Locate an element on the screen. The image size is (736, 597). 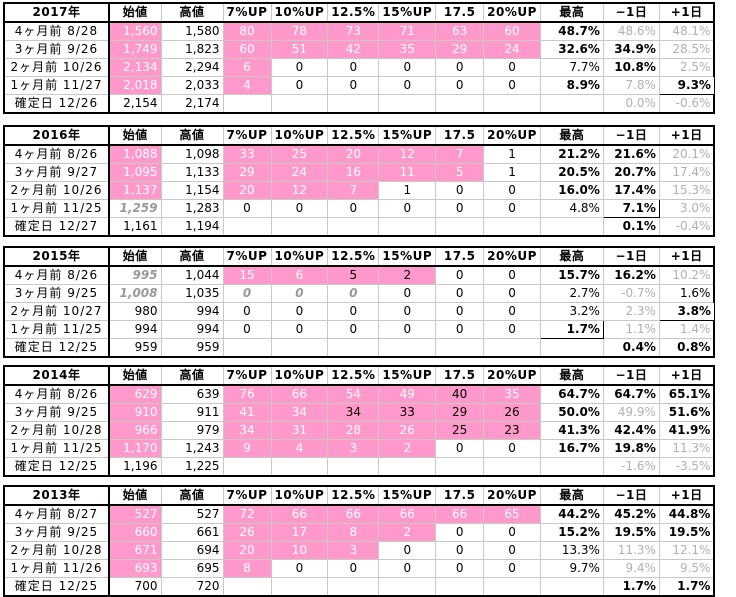
minus1-pct: 48.6% is located at coordinates (631, 31).